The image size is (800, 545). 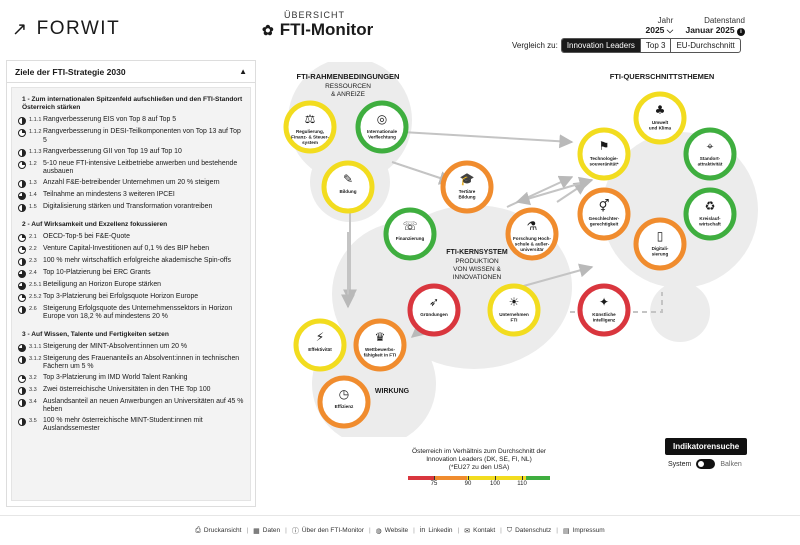 What do you see at coordinates (660, 236) in the screenshot?
I see `smartphone-icon: ▯` at bounding box center [660, 236].